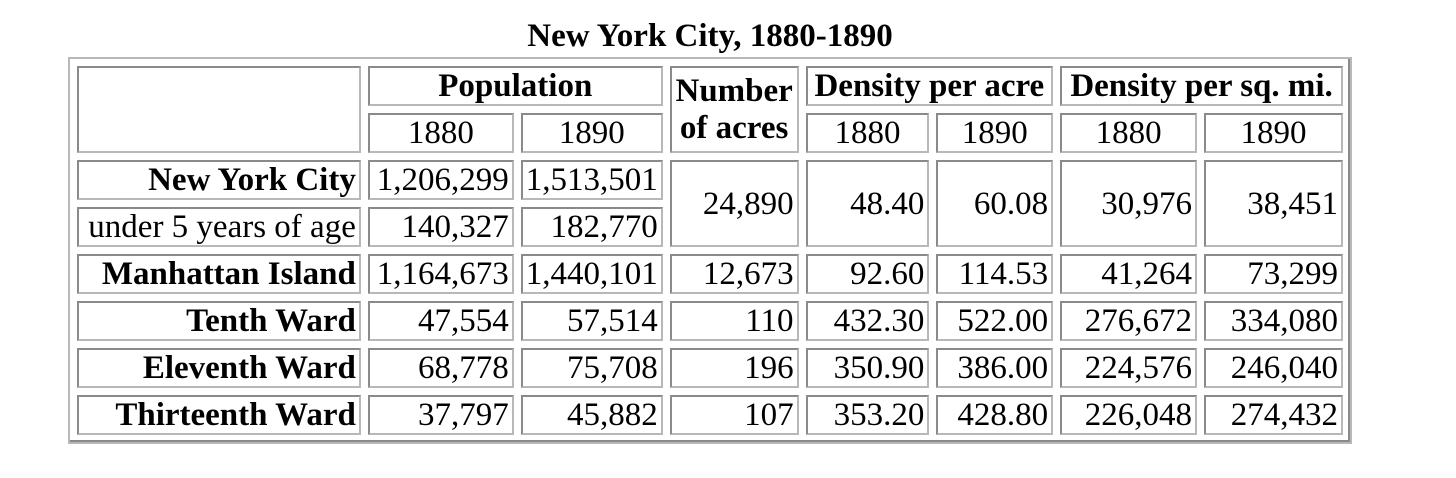 This screenshot has width=1456, height=478. I want to click on row-label: Manhattan Island, so click(219, 274).